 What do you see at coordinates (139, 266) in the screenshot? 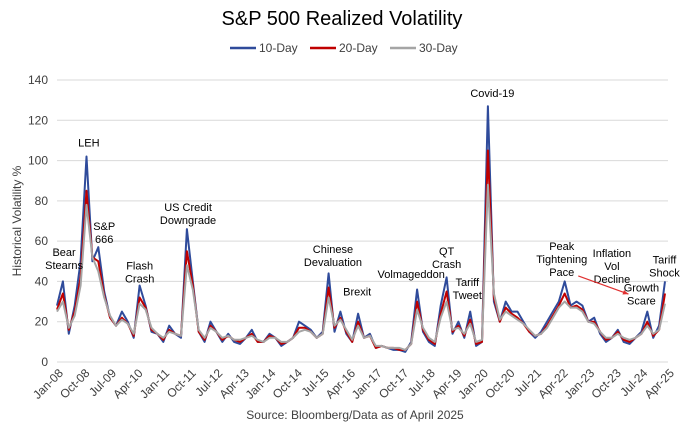
I see `annotation-label: Flash` at bounding box center [139, 266].